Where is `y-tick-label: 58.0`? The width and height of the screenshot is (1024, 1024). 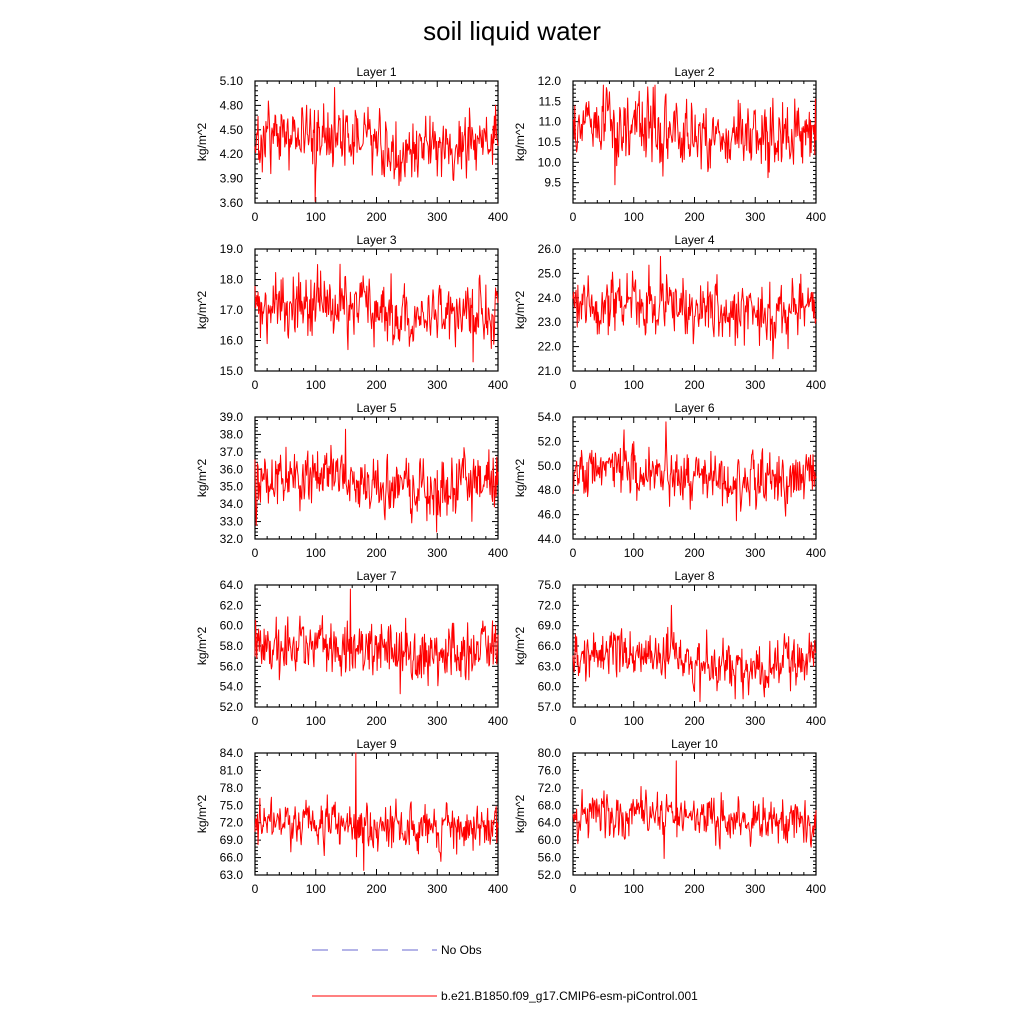 y-tick-label: 58.0 is located at coordinates (232, 646).